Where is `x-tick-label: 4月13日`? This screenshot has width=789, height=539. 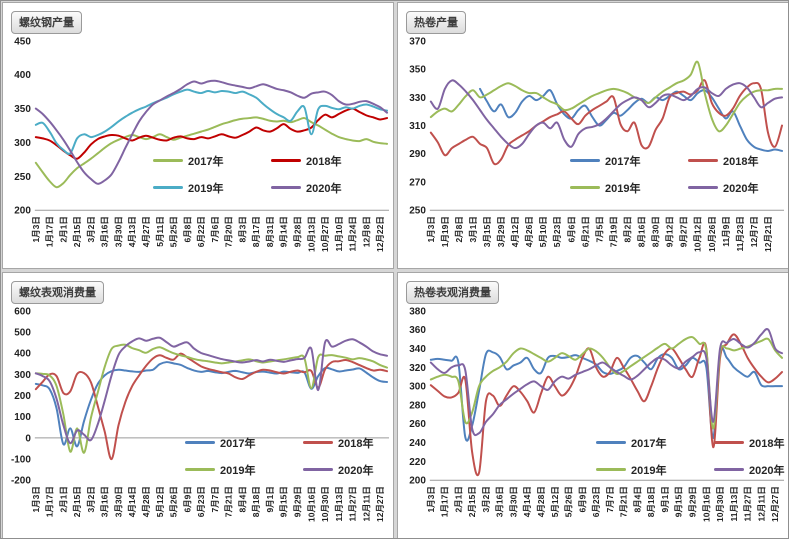
x-tick-label: 4月13日 is located at coordinates (132, 231).